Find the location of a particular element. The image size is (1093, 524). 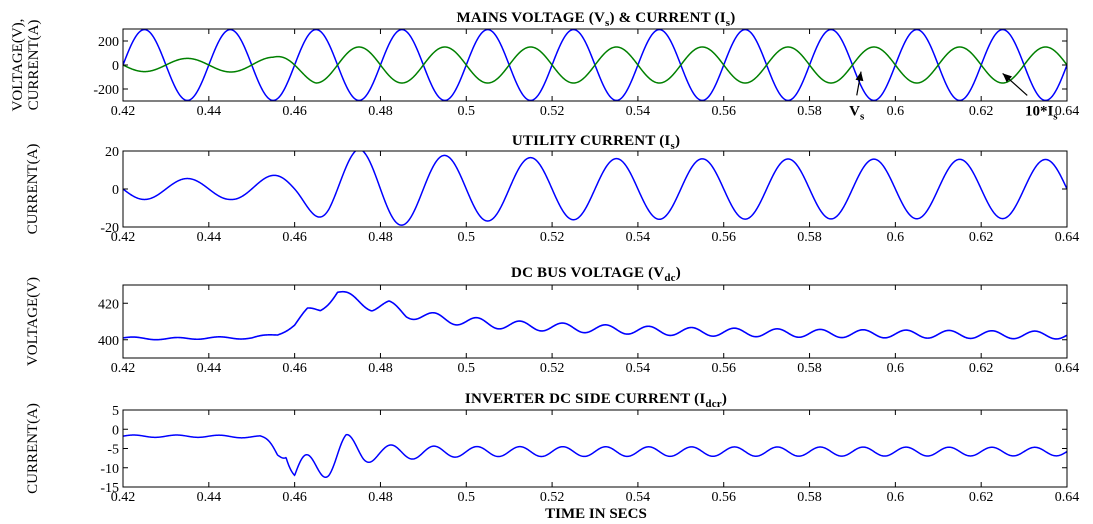

y-tick-label: 420 is located at coordinates (108, 304).